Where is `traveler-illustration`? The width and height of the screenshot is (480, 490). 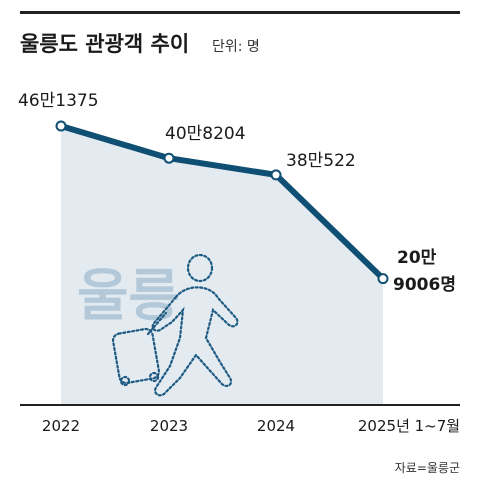
traveler-illustration is located at coordinates (175, 325).